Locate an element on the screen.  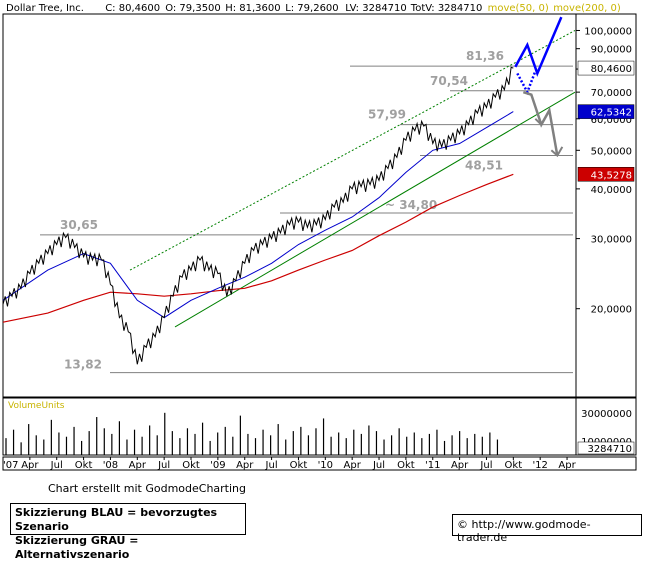
price-tick-label: 30,0000 is located at coordinates (611, 240).